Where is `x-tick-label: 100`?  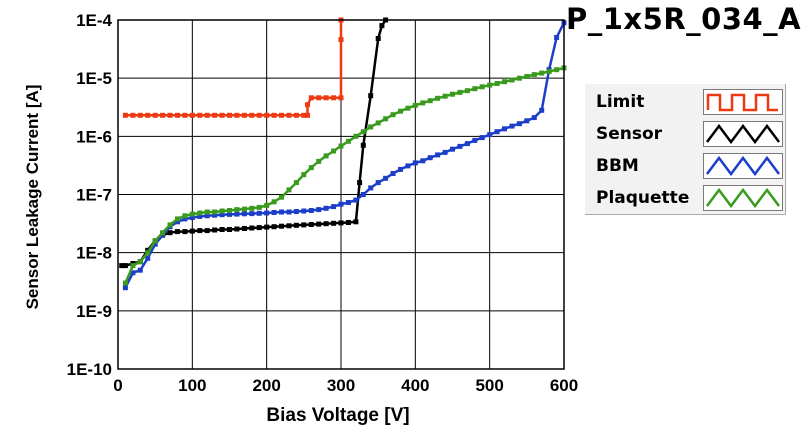 x-tick-label: 100 is located at coordinates (192, 385).